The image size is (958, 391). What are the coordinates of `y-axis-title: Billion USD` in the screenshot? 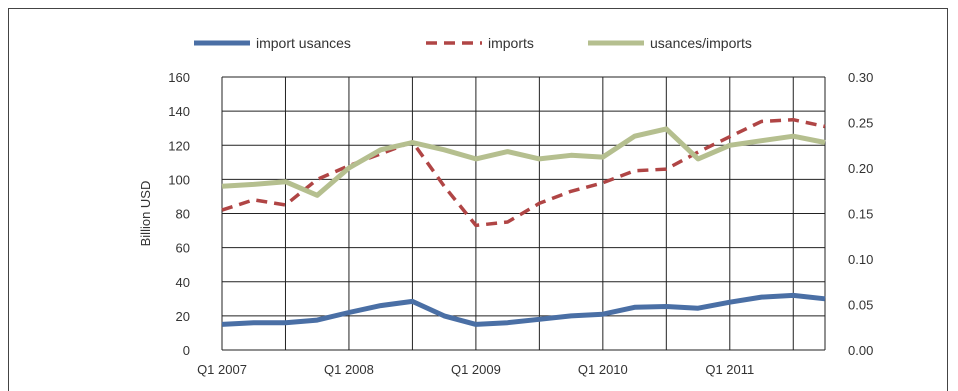 It's located at (145, 214).